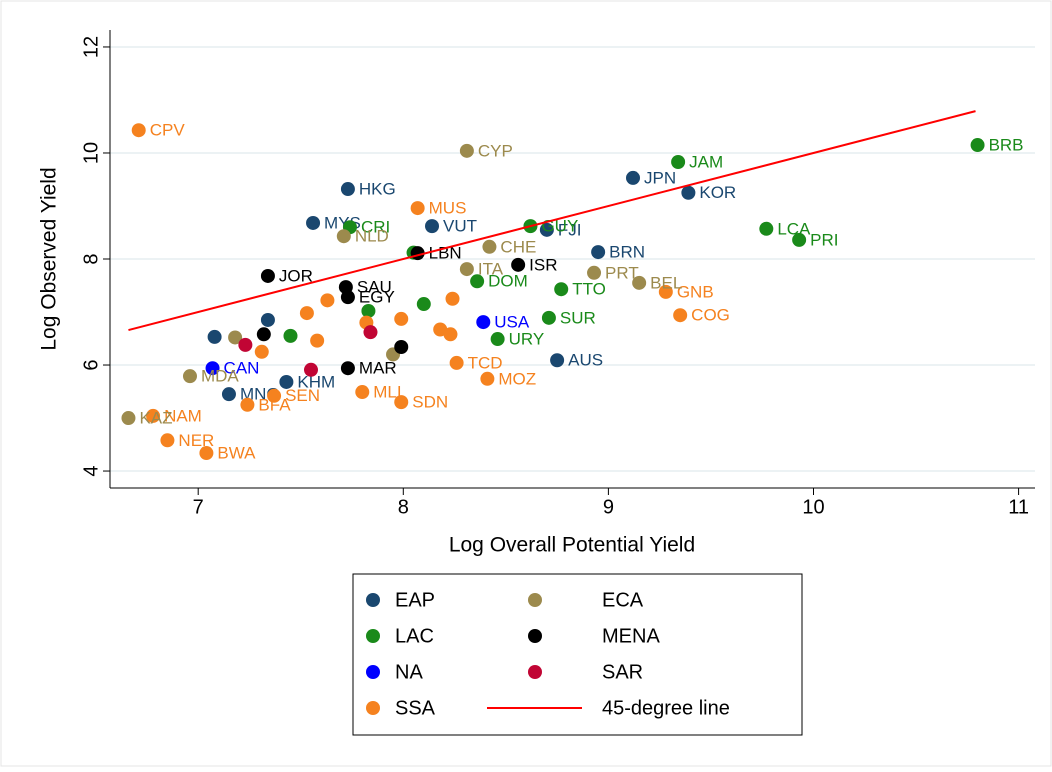  Describe the element at coordinates (824, 239) in the screenshot. I see `point-label: PRI` at that location.